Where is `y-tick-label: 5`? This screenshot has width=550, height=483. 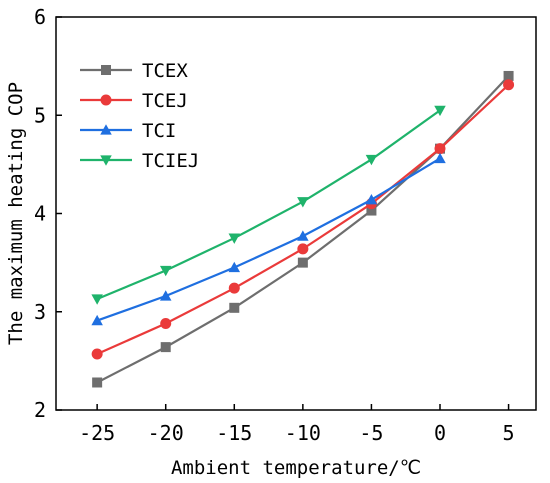
y-tick-label: 5 is located at coordinates (40, 115).